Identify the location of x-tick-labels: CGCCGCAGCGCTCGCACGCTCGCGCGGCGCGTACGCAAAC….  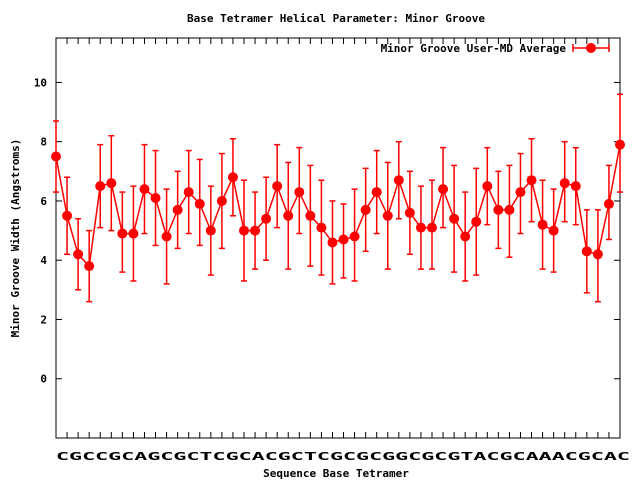
(343, 456).